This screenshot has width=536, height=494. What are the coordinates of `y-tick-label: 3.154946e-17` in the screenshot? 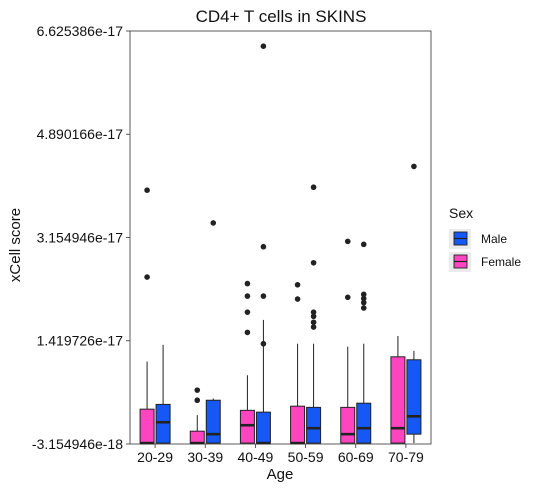 It's located at (80, 237).